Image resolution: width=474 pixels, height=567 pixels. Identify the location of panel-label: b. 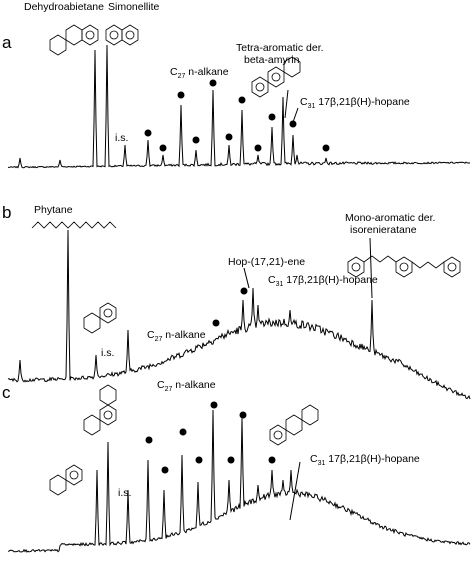
(6, 212).